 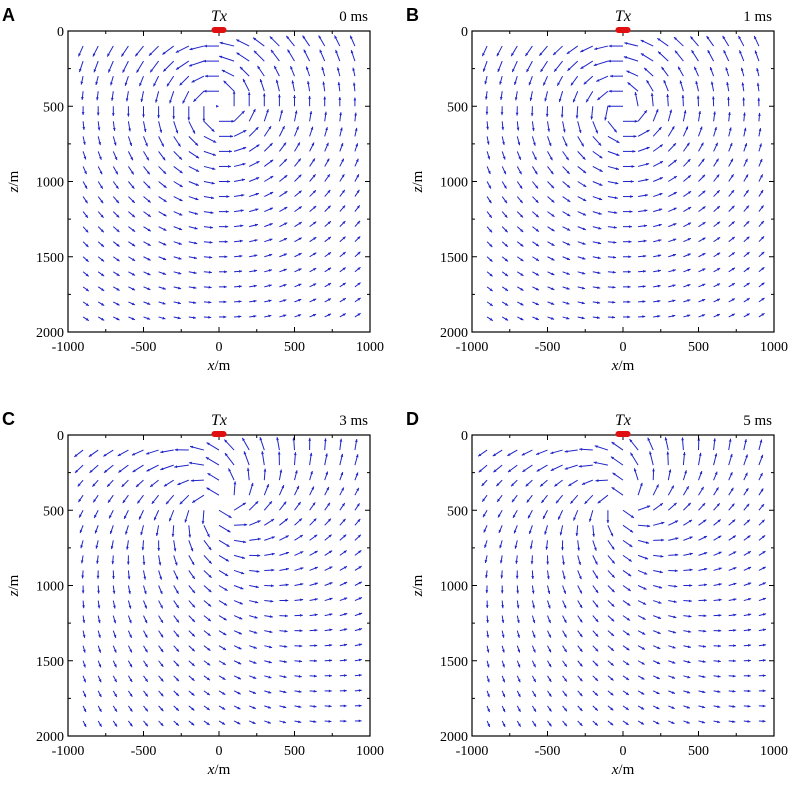 I want to click on x-axis-label: x/m, so click(x=623, y=366).